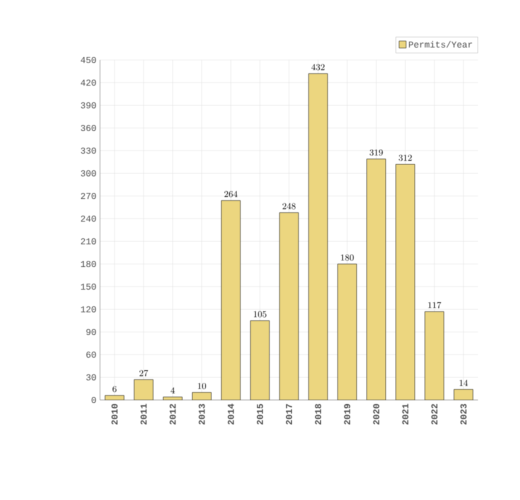  I want to click on y-tick-label: 420, so click(88, 83).